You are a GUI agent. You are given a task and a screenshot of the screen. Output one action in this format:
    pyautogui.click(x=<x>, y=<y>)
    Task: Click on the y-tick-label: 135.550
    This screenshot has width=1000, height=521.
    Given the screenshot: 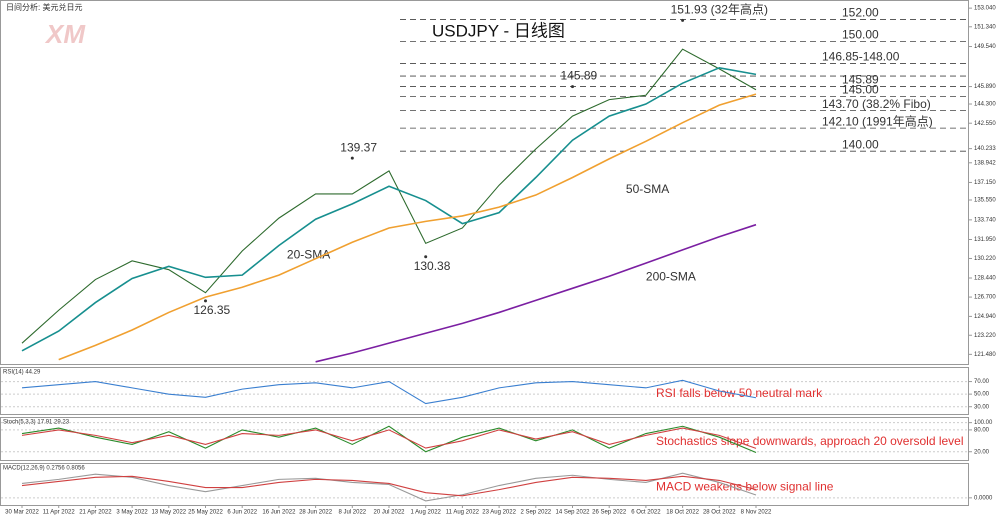 What is the action you would take?
    pyautogui.click(x=985, y=201)
    